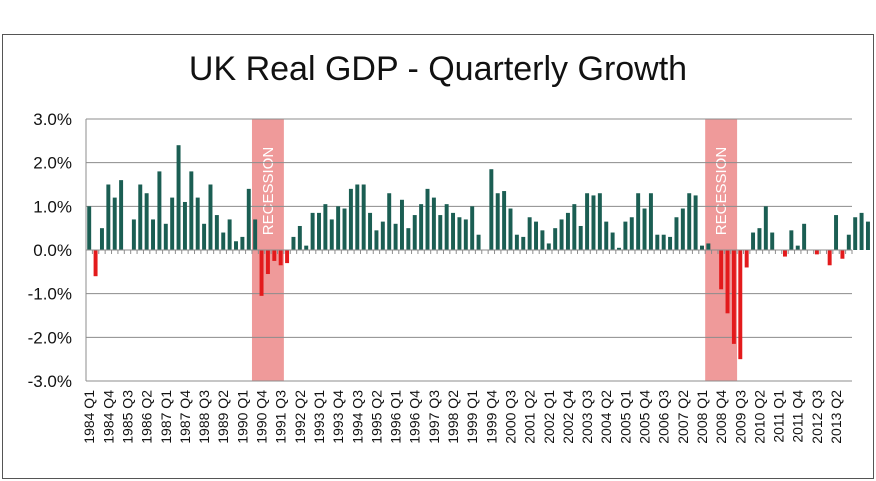  What do you see at coordinates (817, 417) in the screenshot?
I see `x-tick-label: 2012 Q3` at bounding box center [817, 417].